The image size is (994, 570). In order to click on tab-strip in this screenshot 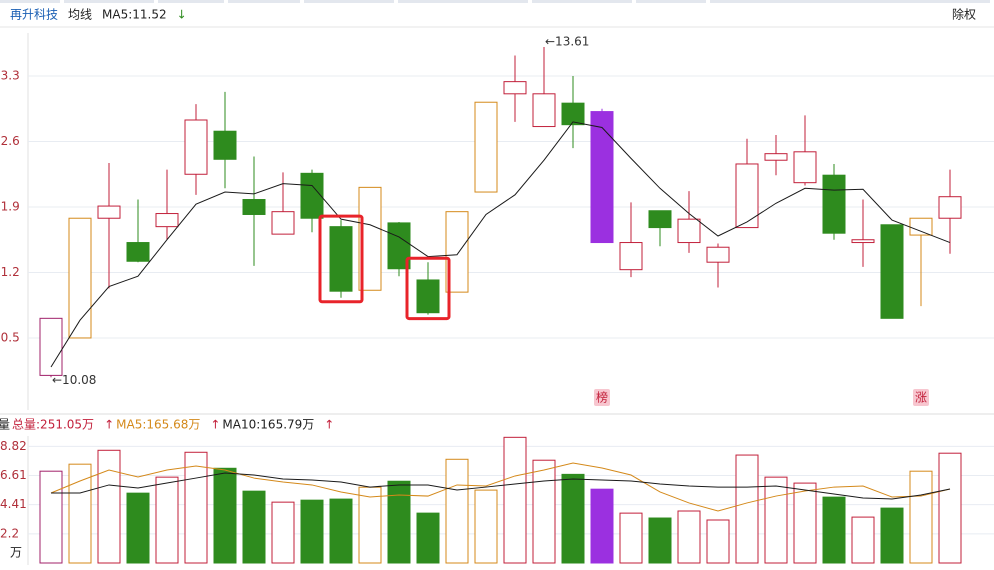, I will do `click(495, 1)`.